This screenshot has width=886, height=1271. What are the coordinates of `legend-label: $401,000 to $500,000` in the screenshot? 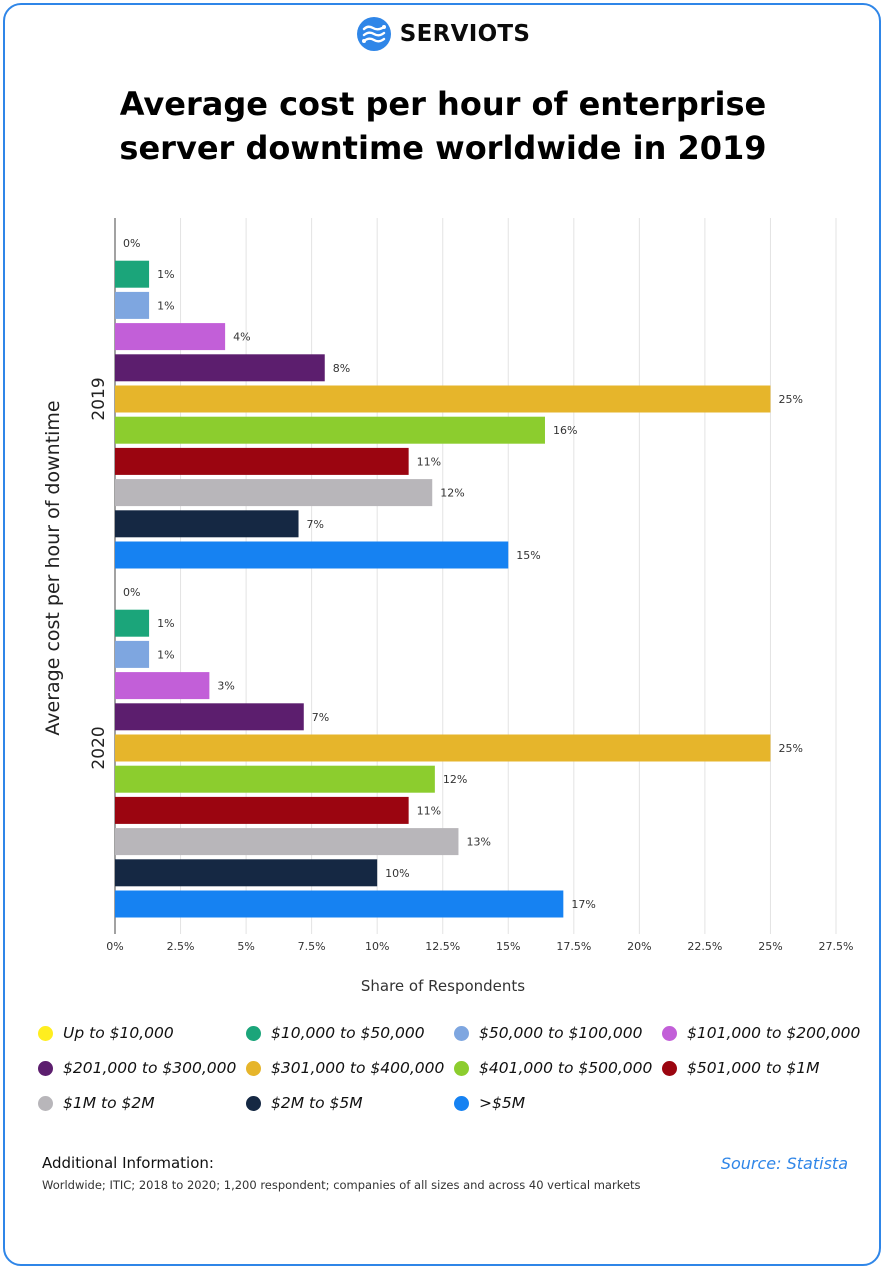 It's located at (566, 1068).